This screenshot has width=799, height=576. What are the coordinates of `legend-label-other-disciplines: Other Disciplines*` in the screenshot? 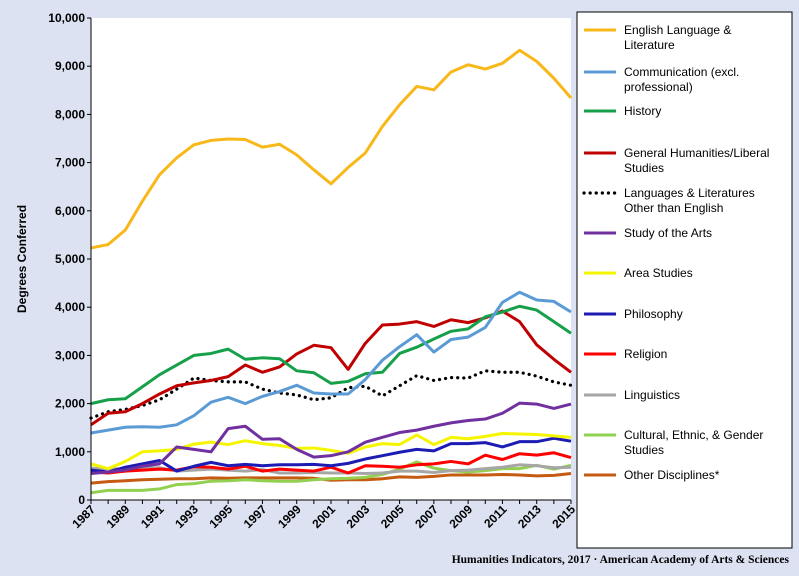 It's located at (672, 475).